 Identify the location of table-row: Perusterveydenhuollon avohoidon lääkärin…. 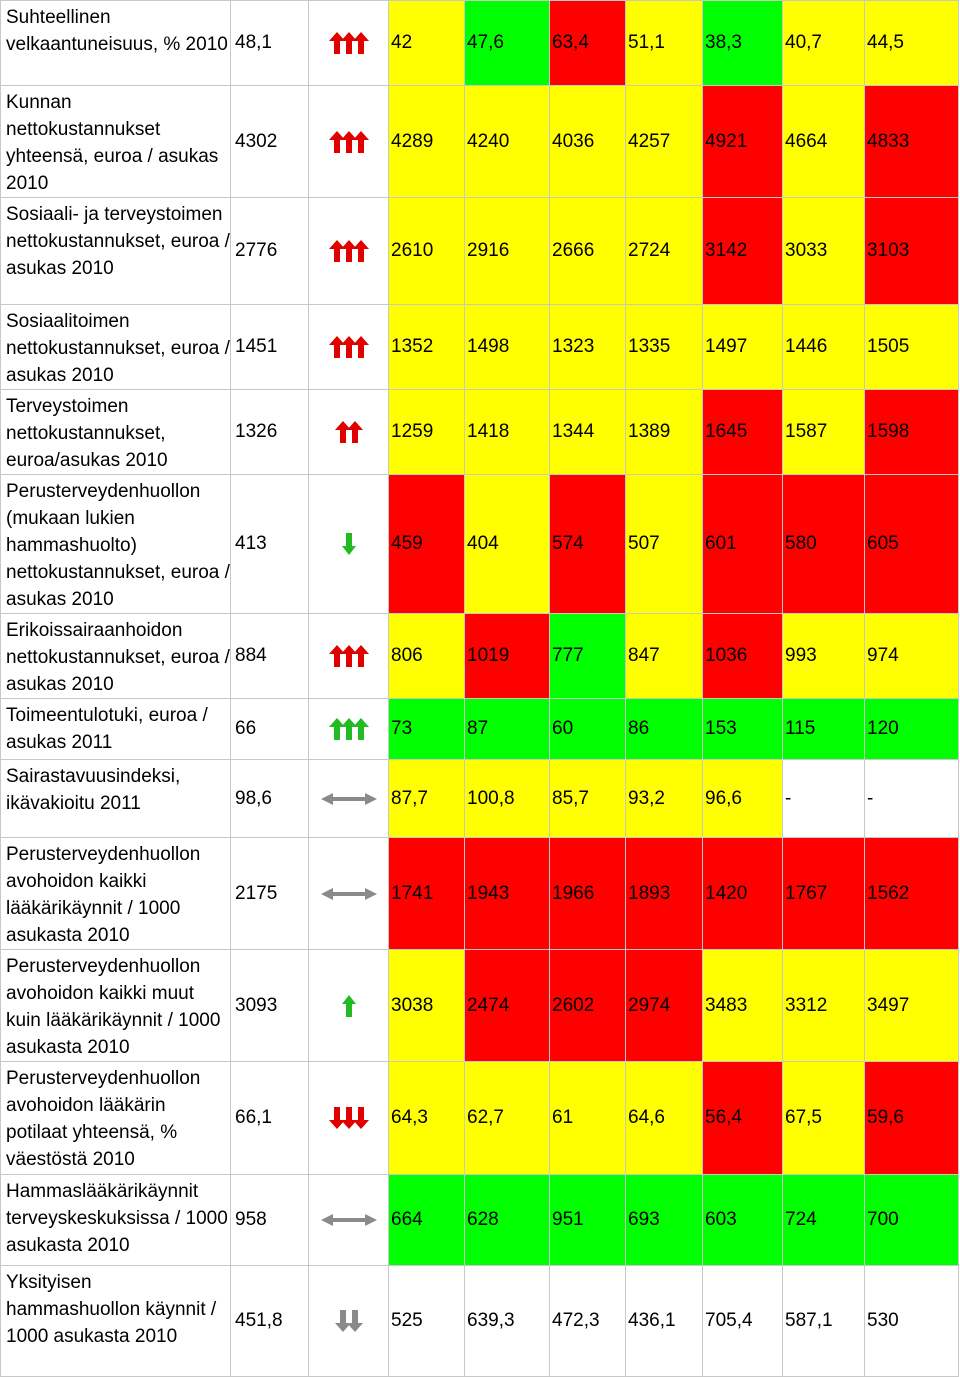
(479, 1118).